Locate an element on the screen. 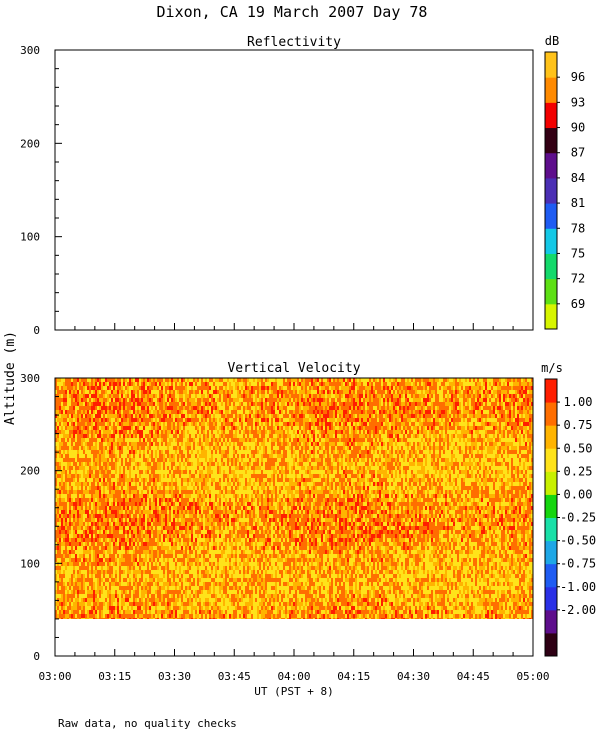 Image resolution: width=600 pixels, height=750 pixels. reflectivity-y-tick-label: 100 is located at coordinates (30, 237).